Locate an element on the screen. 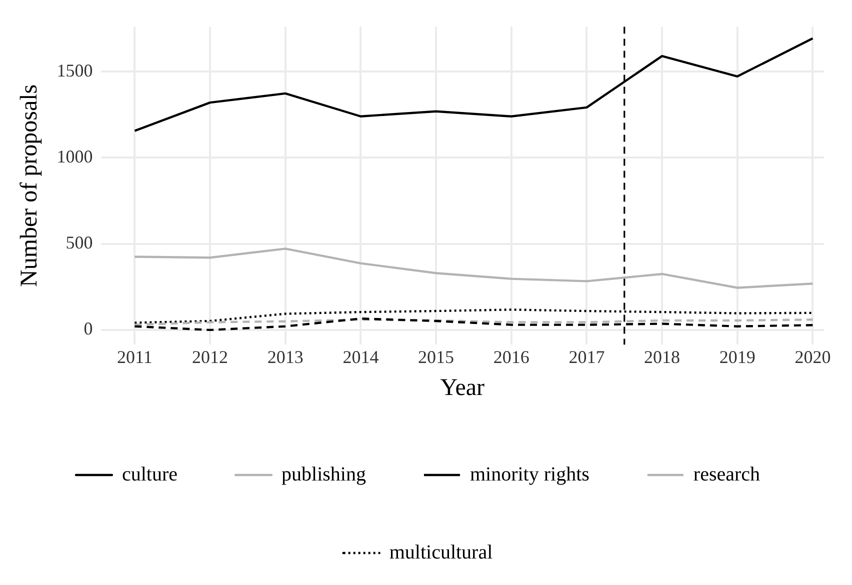  y-tick-label: 500 is located at coordinates (79, 242).